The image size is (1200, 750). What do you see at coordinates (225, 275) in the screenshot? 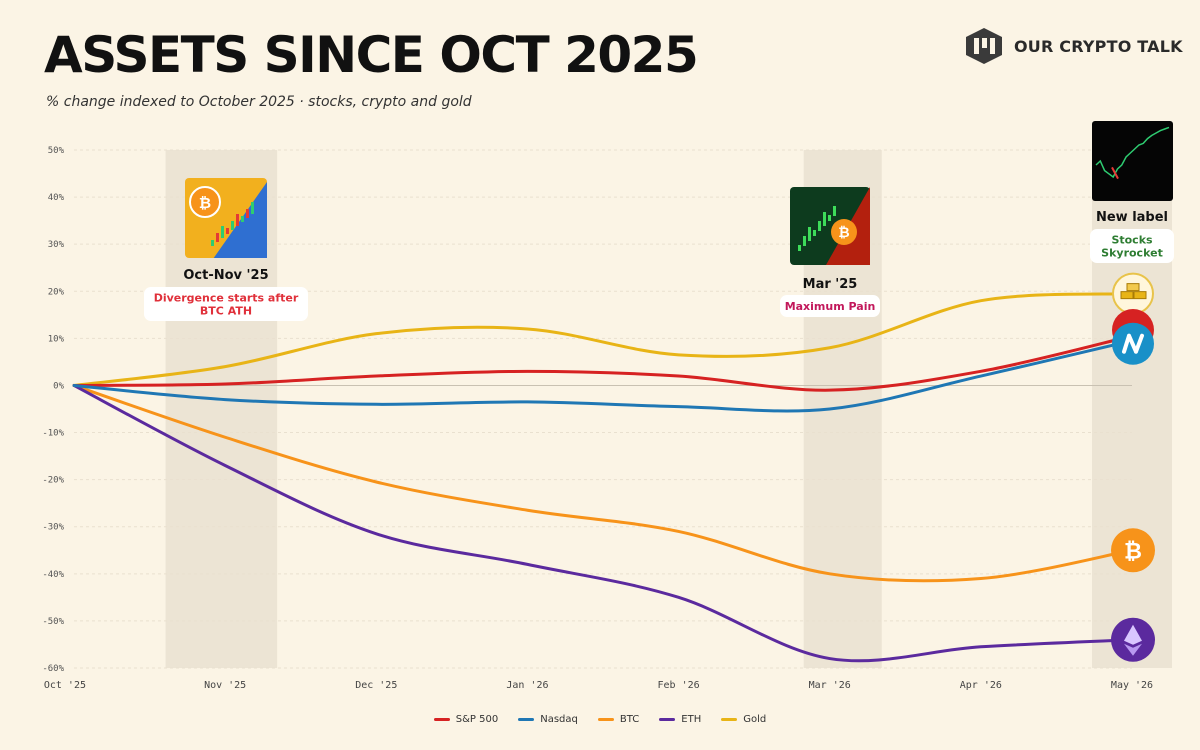
I see `annotation-title: Oct-Nov '25` at bounding box center [225, 275].